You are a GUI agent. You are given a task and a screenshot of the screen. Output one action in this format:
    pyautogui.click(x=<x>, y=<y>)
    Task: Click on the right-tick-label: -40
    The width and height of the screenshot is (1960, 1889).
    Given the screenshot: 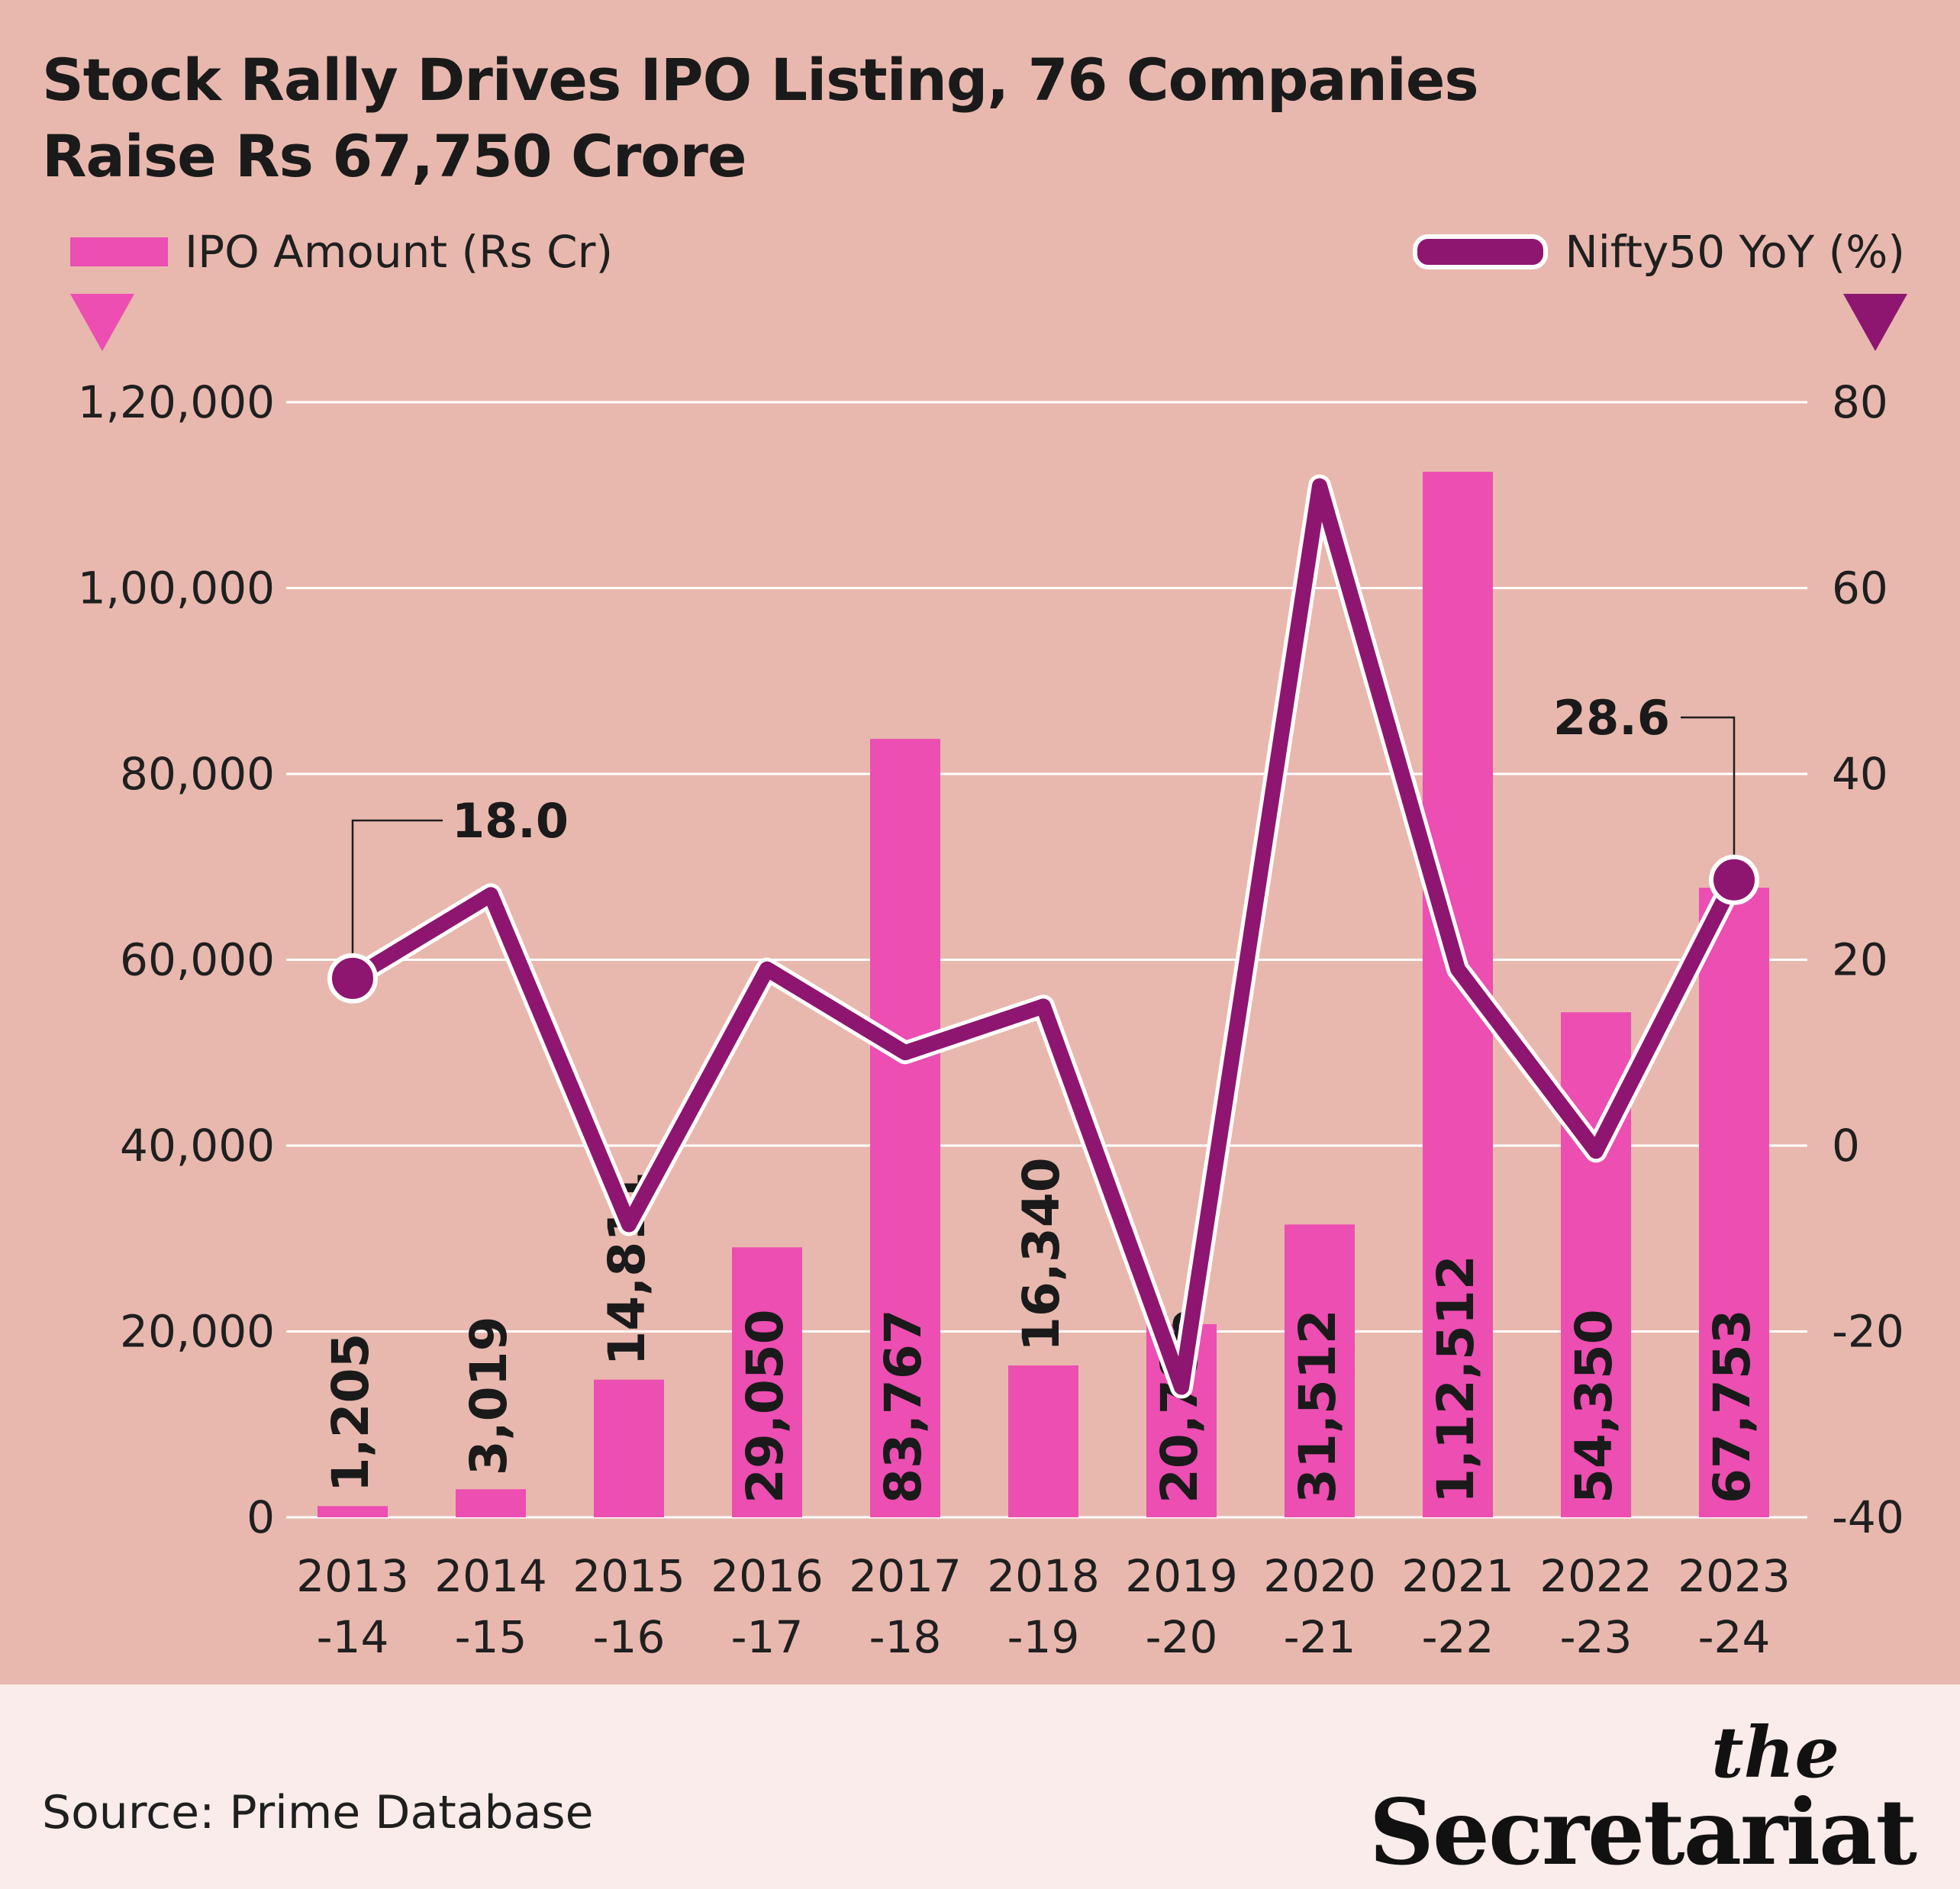 What is the action you would take?
    pyautogui.click(x=1868, y=1517)
    